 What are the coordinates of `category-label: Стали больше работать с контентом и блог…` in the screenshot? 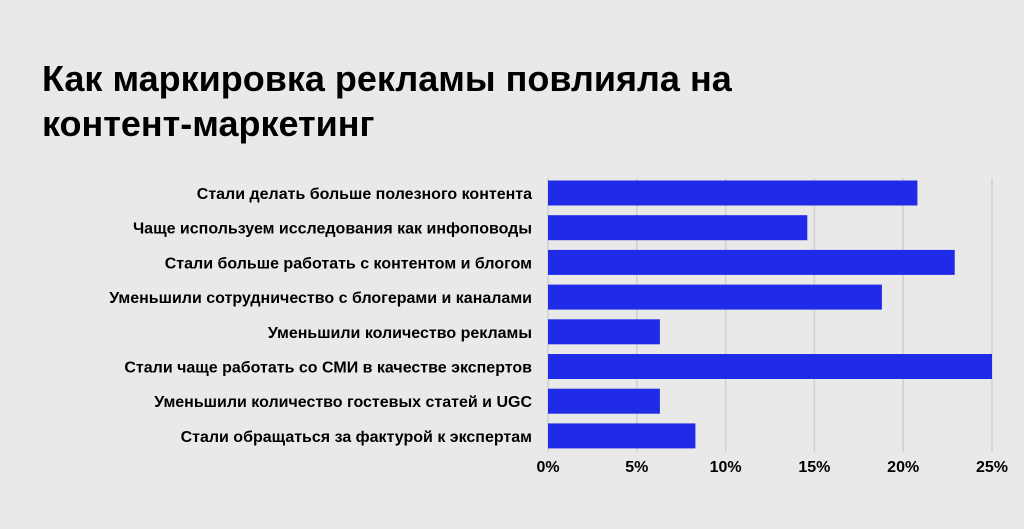 It's located at (348, 263).